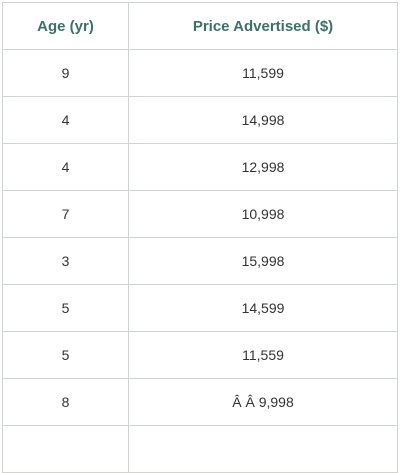 Image resolution: width=400 pixels, height=473 pixels. Describe the element at coordinates (263, 261) in the screenshot. I see `cell-price: 15,998` at that location.